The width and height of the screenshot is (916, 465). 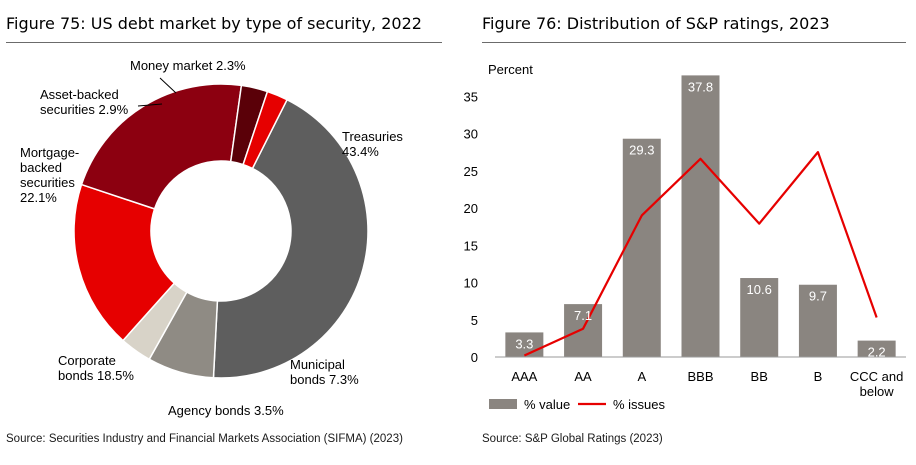 I want to click on label-money-market: Money market 2.3%, so click(x=188, y=65).